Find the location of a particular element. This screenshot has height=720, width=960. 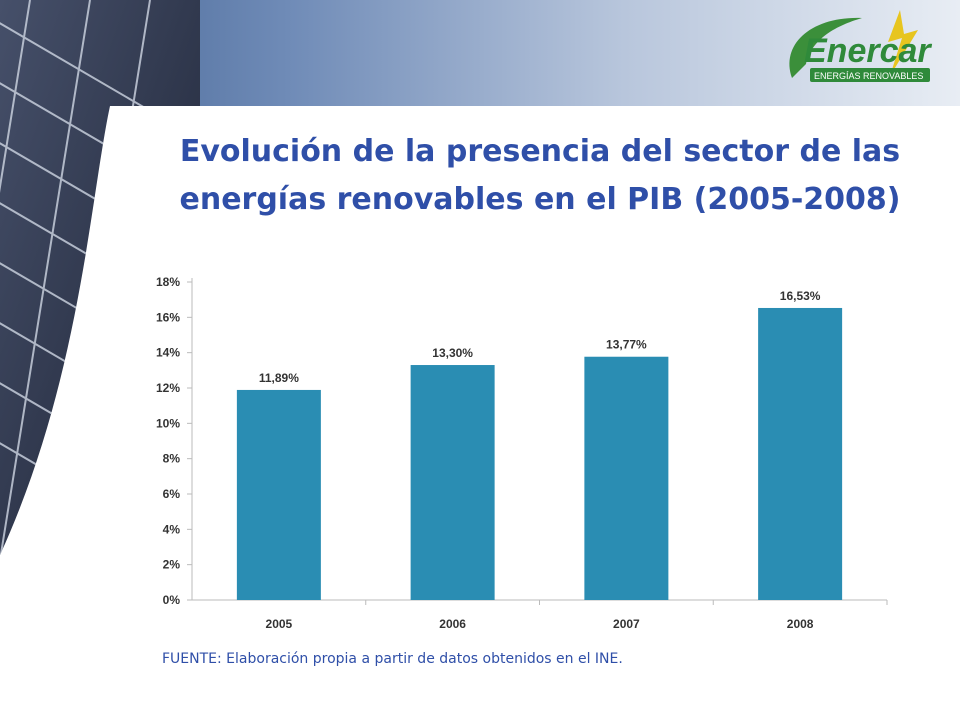

y-tick-label: 10% is located at coordinates (168, 423).